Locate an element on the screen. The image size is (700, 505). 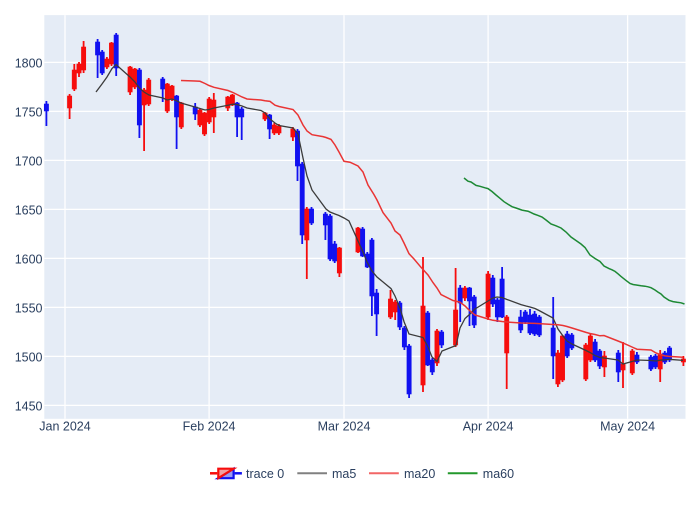
svg-text: 1500 is located at coordinates (29, 357).